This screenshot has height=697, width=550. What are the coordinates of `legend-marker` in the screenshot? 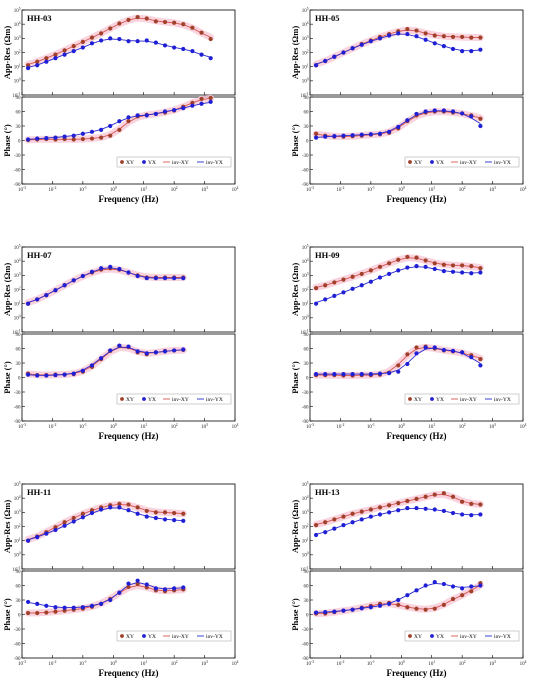 It's located at (144, 162).